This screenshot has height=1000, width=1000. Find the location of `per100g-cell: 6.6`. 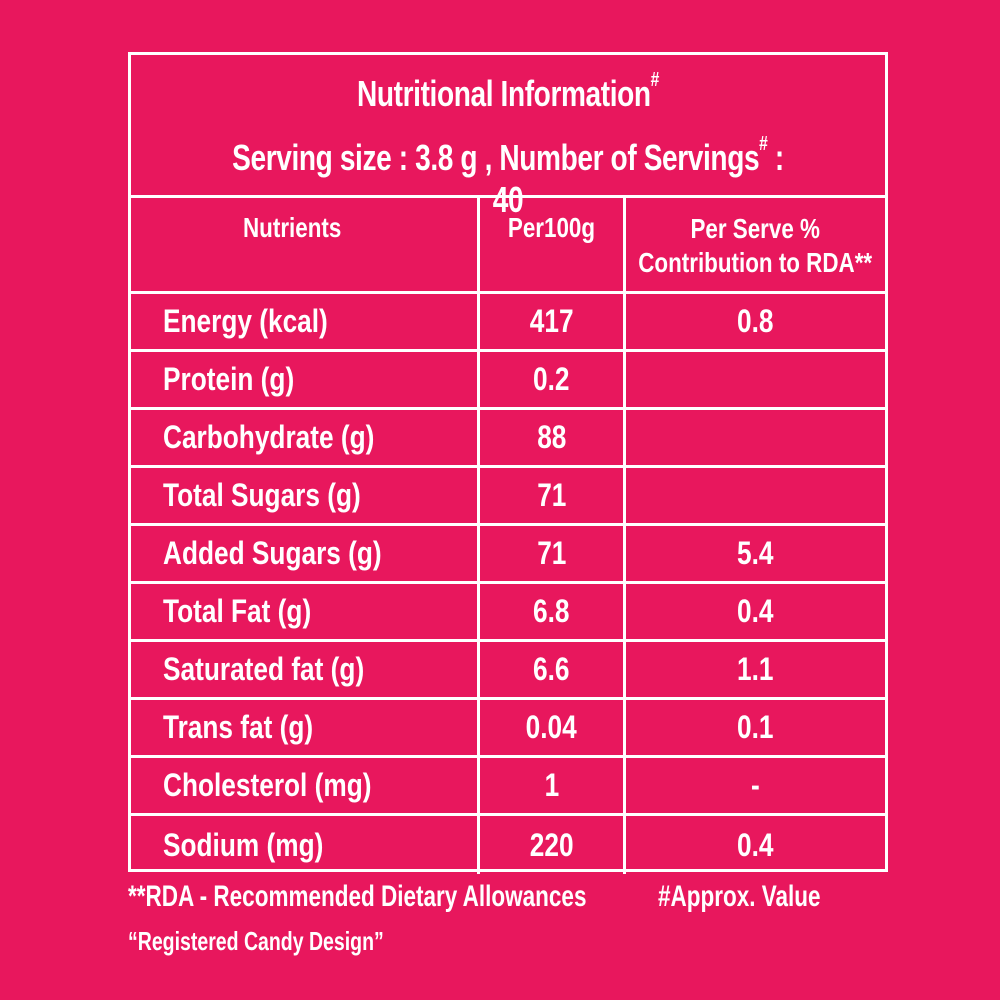

per100g-cell: 6.6 is located at coordinates (553, 669).